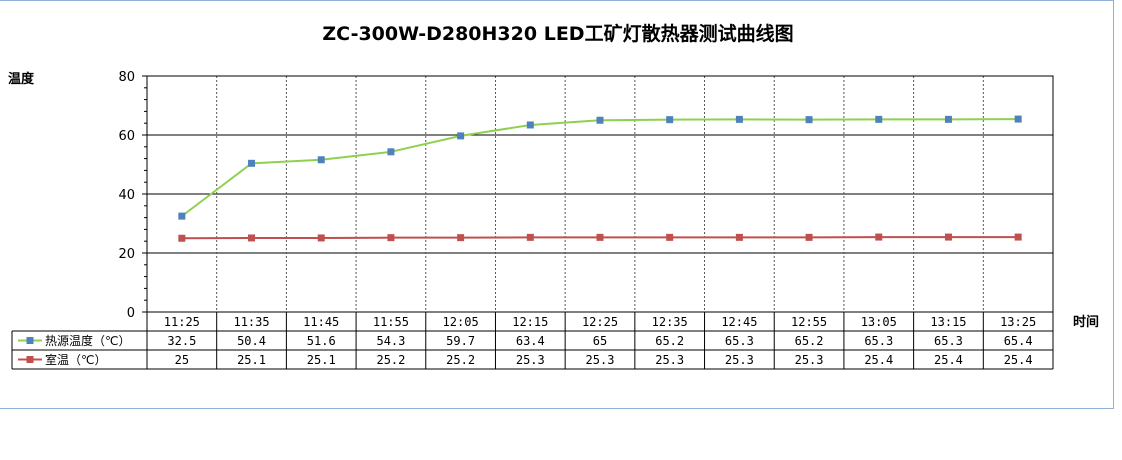 Image resolution: width=1122 pixels, height=460 pixels. Describe the element at coordinates (879, 322) in the screenshot. I see `x-tick-label: 13:05` at that location.